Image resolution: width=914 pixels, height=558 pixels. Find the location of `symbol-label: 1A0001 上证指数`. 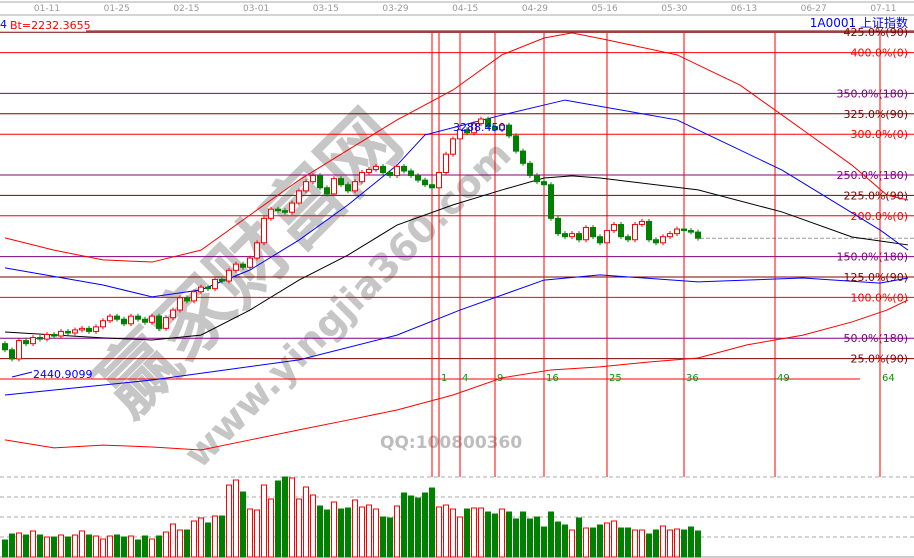

symbol-label: 1A0001 上证指数 is located at coordinates (859, 22).